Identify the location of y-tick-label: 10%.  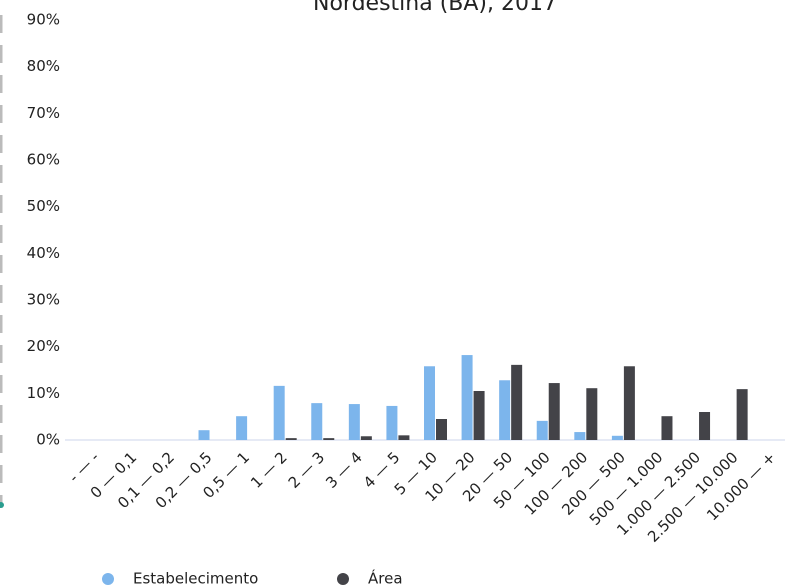
(43, 393).